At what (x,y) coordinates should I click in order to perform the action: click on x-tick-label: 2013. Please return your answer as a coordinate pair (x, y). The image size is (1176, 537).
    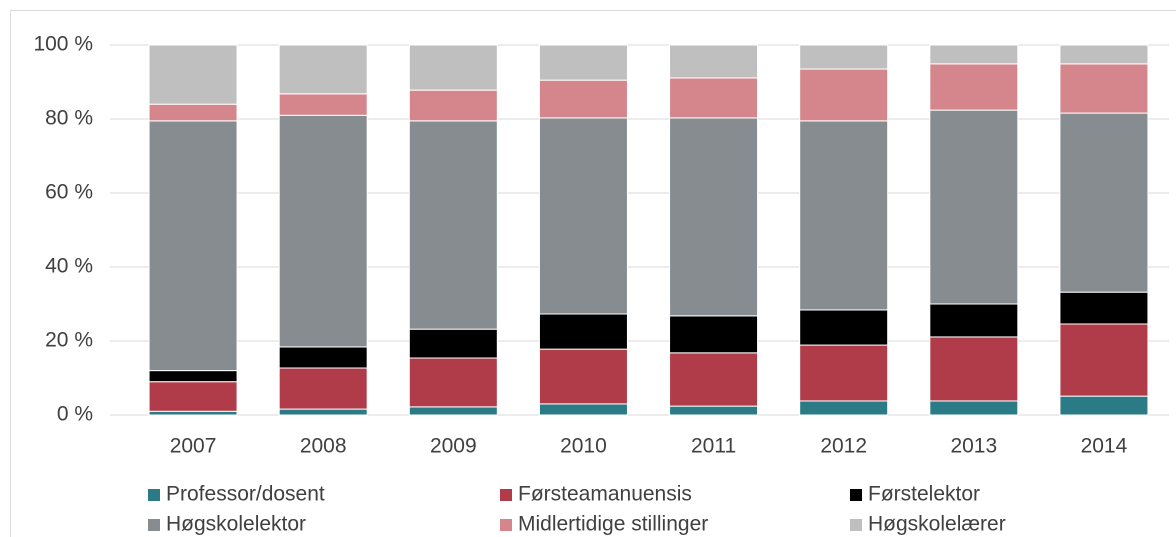
    Looking at the image, I should click on (973, 446).